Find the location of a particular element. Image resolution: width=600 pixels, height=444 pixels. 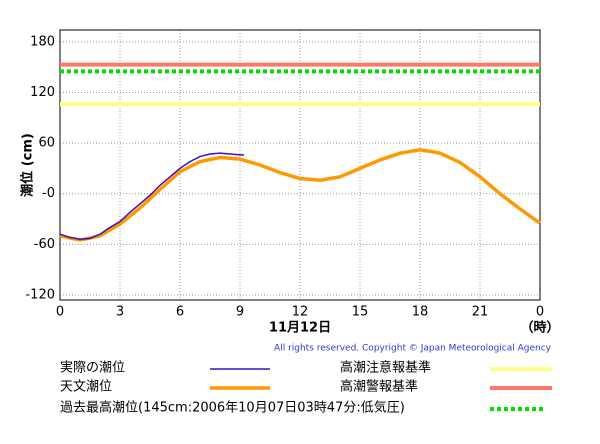

legend-label: 天文潮位 is located at coordinates (86, 387).